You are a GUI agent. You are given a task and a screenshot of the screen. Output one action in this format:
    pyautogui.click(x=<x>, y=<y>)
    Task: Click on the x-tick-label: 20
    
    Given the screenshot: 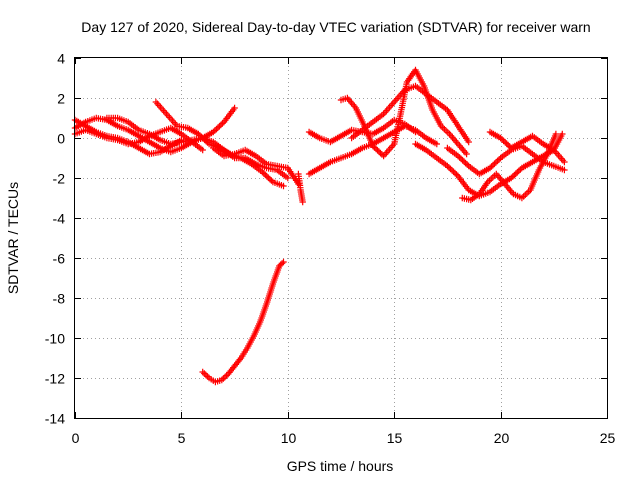 What is the action you would take?
    pyautogui.click(x=502, y=438)
    